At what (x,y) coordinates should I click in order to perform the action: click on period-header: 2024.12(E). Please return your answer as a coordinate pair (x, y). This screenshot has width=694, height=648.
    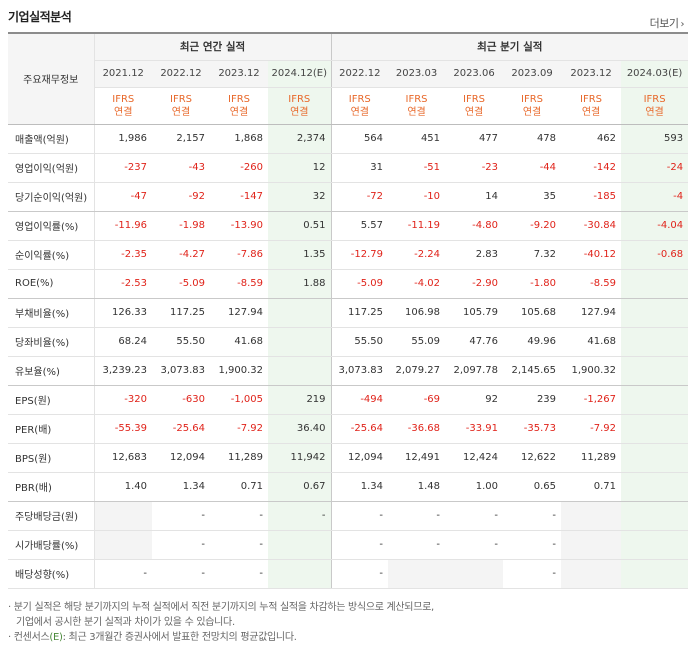
    Looking at the image, I should click on (300, 74).